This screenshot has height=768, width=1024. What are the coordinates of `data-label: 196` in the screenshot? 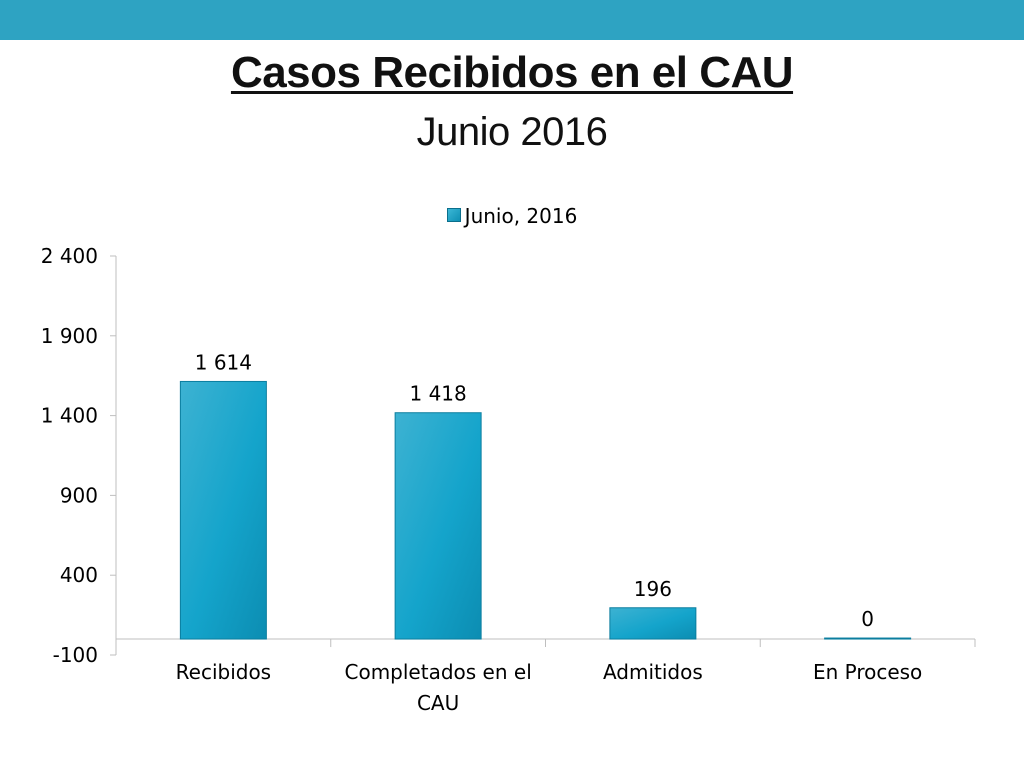 It's located at (653, 589).